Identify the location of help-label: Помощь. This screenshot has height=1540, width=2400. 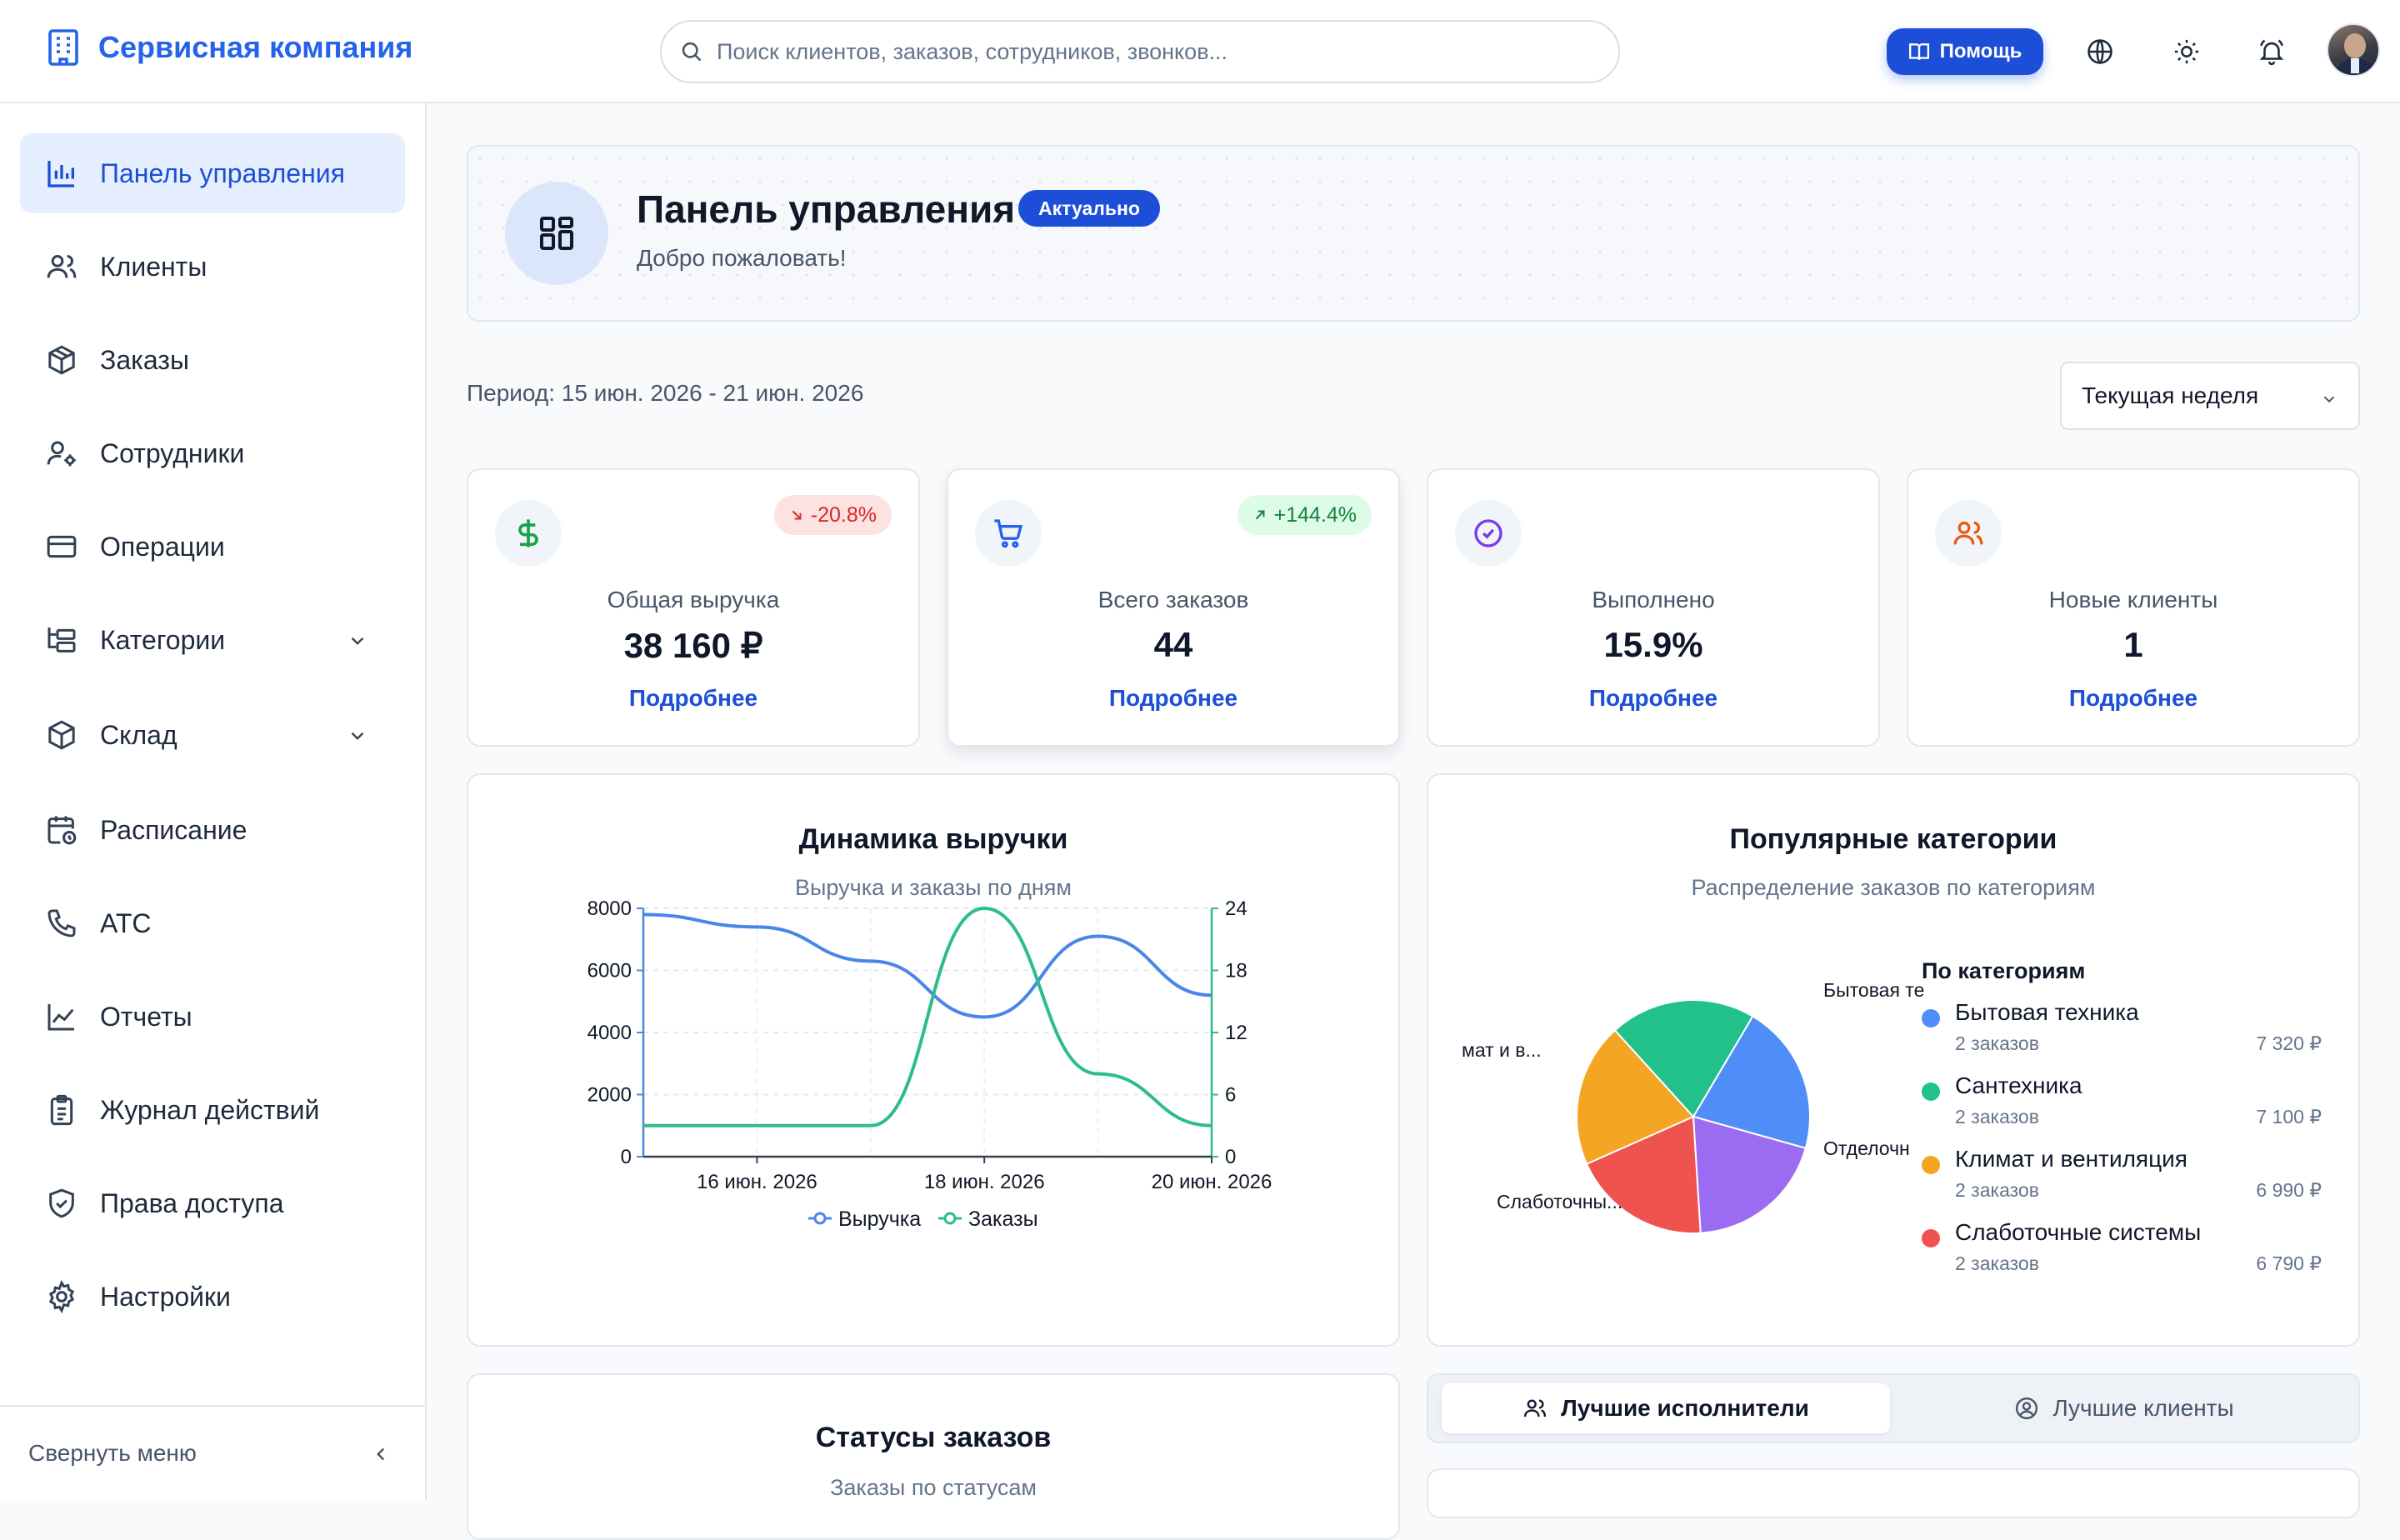
(1981, 51).